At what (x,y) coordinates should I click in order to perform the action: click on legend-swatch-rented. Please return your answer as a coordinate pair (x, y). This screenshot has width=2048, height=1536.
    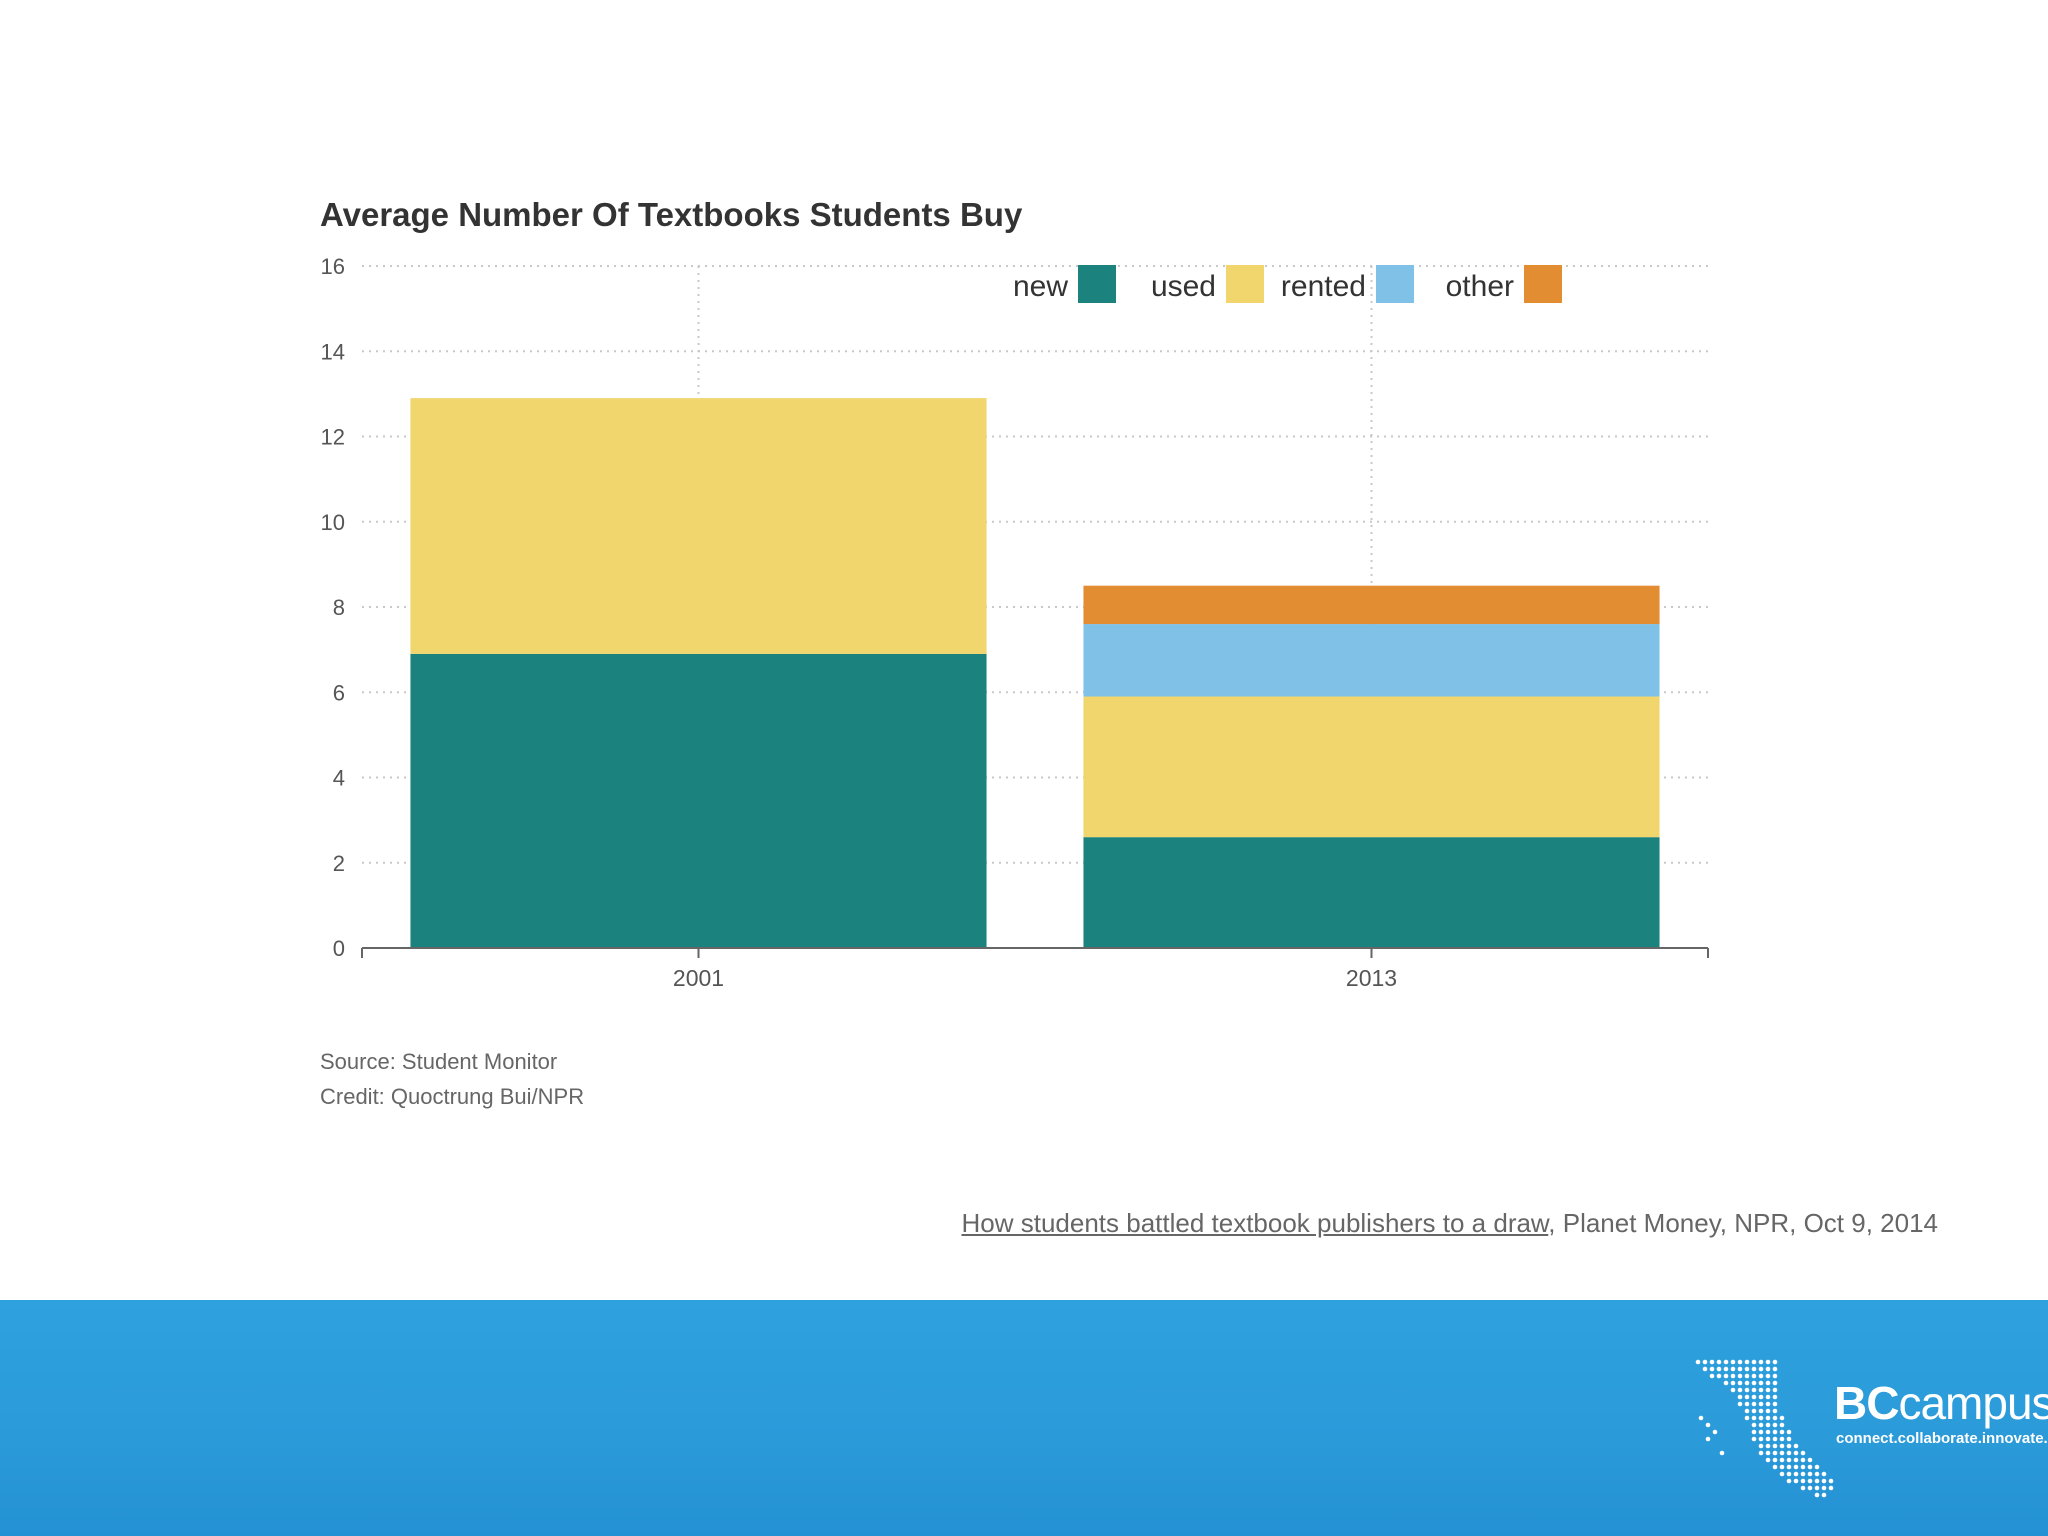
    Looking at the image, I should click on (1395, 284).